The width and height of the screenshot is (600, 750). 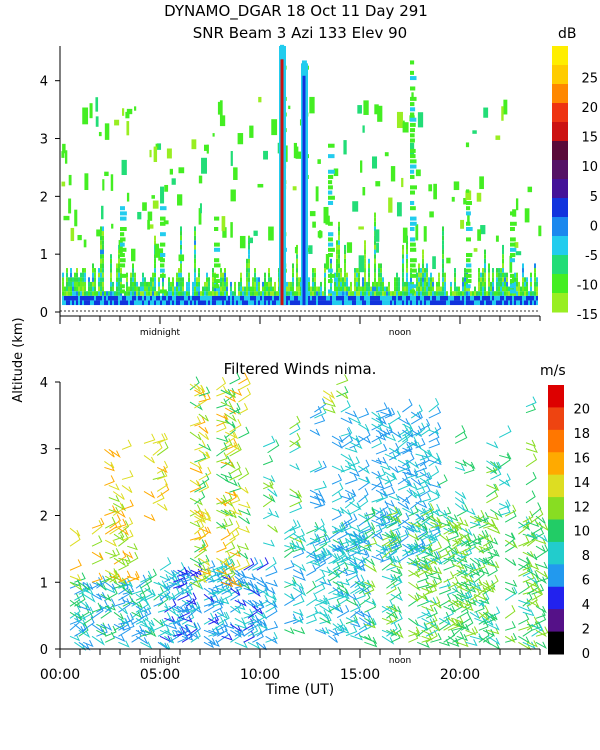 What do you see at coordinates (44, 197) in the screenshot?
I see `snr-y-tick-label: 2` at bounding box center [44, 197].